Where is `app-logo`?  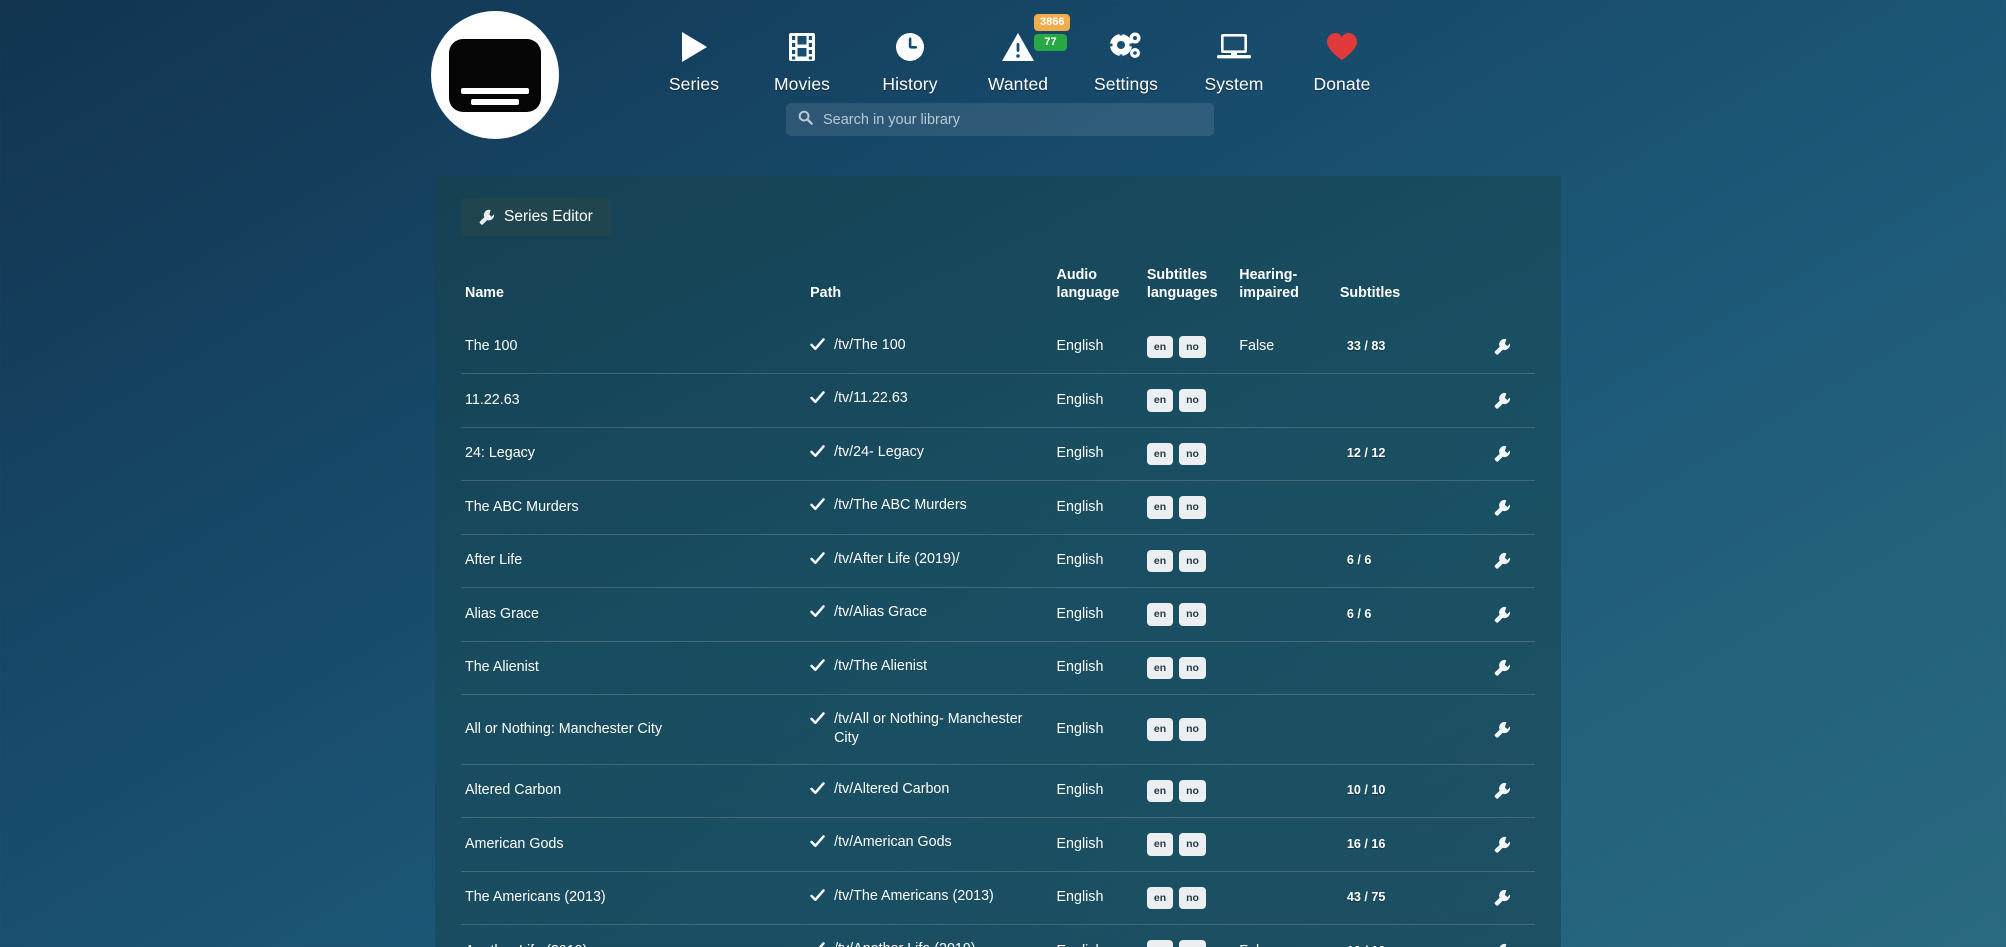 app-logo is located at coordinates (495, 75).